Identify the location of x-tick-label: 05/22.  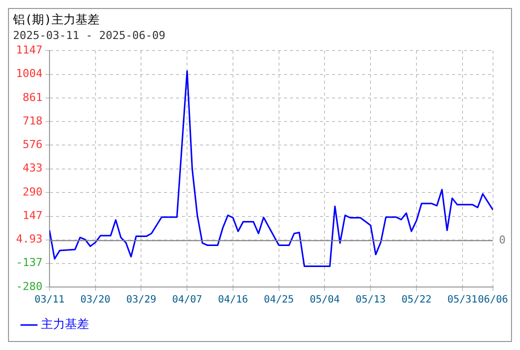
(416, 300).